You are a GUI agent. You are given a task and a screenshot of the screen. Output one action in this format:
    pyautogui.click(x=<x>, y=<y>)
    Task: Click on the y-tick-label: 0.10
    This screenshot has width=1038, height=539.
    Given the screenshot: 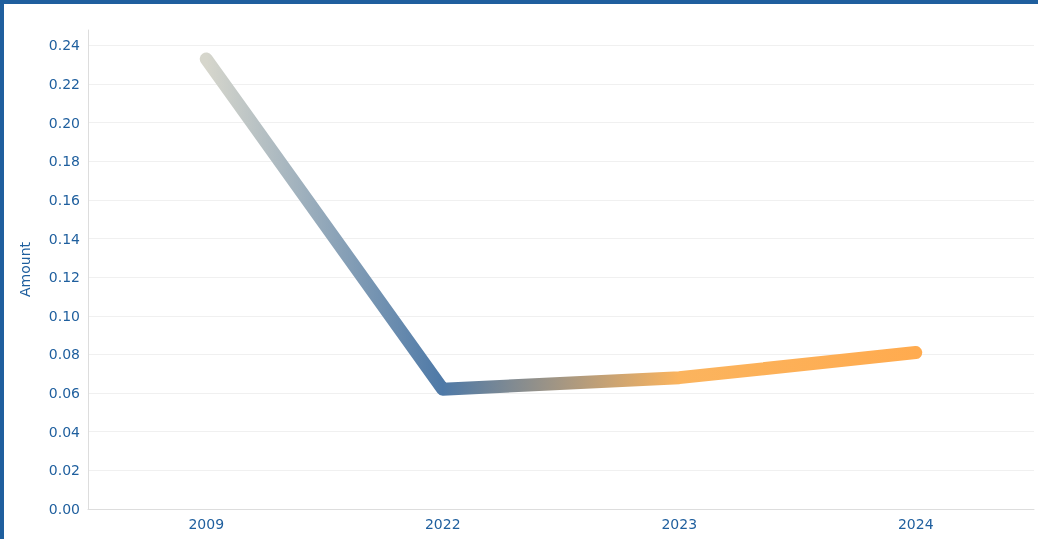 What is the action you would take?
    pyautogui.click(x=64, y=315)
    